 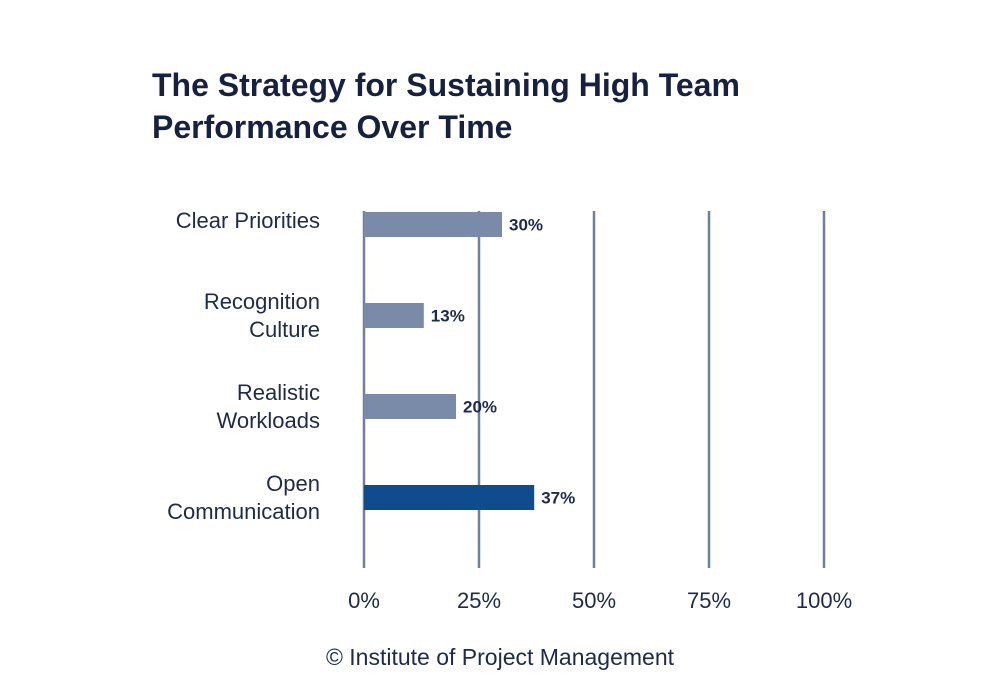 I want to click on x-axis-tick-labels: 0% 25% 50% 75% 100%, so click(x=600, y=600).